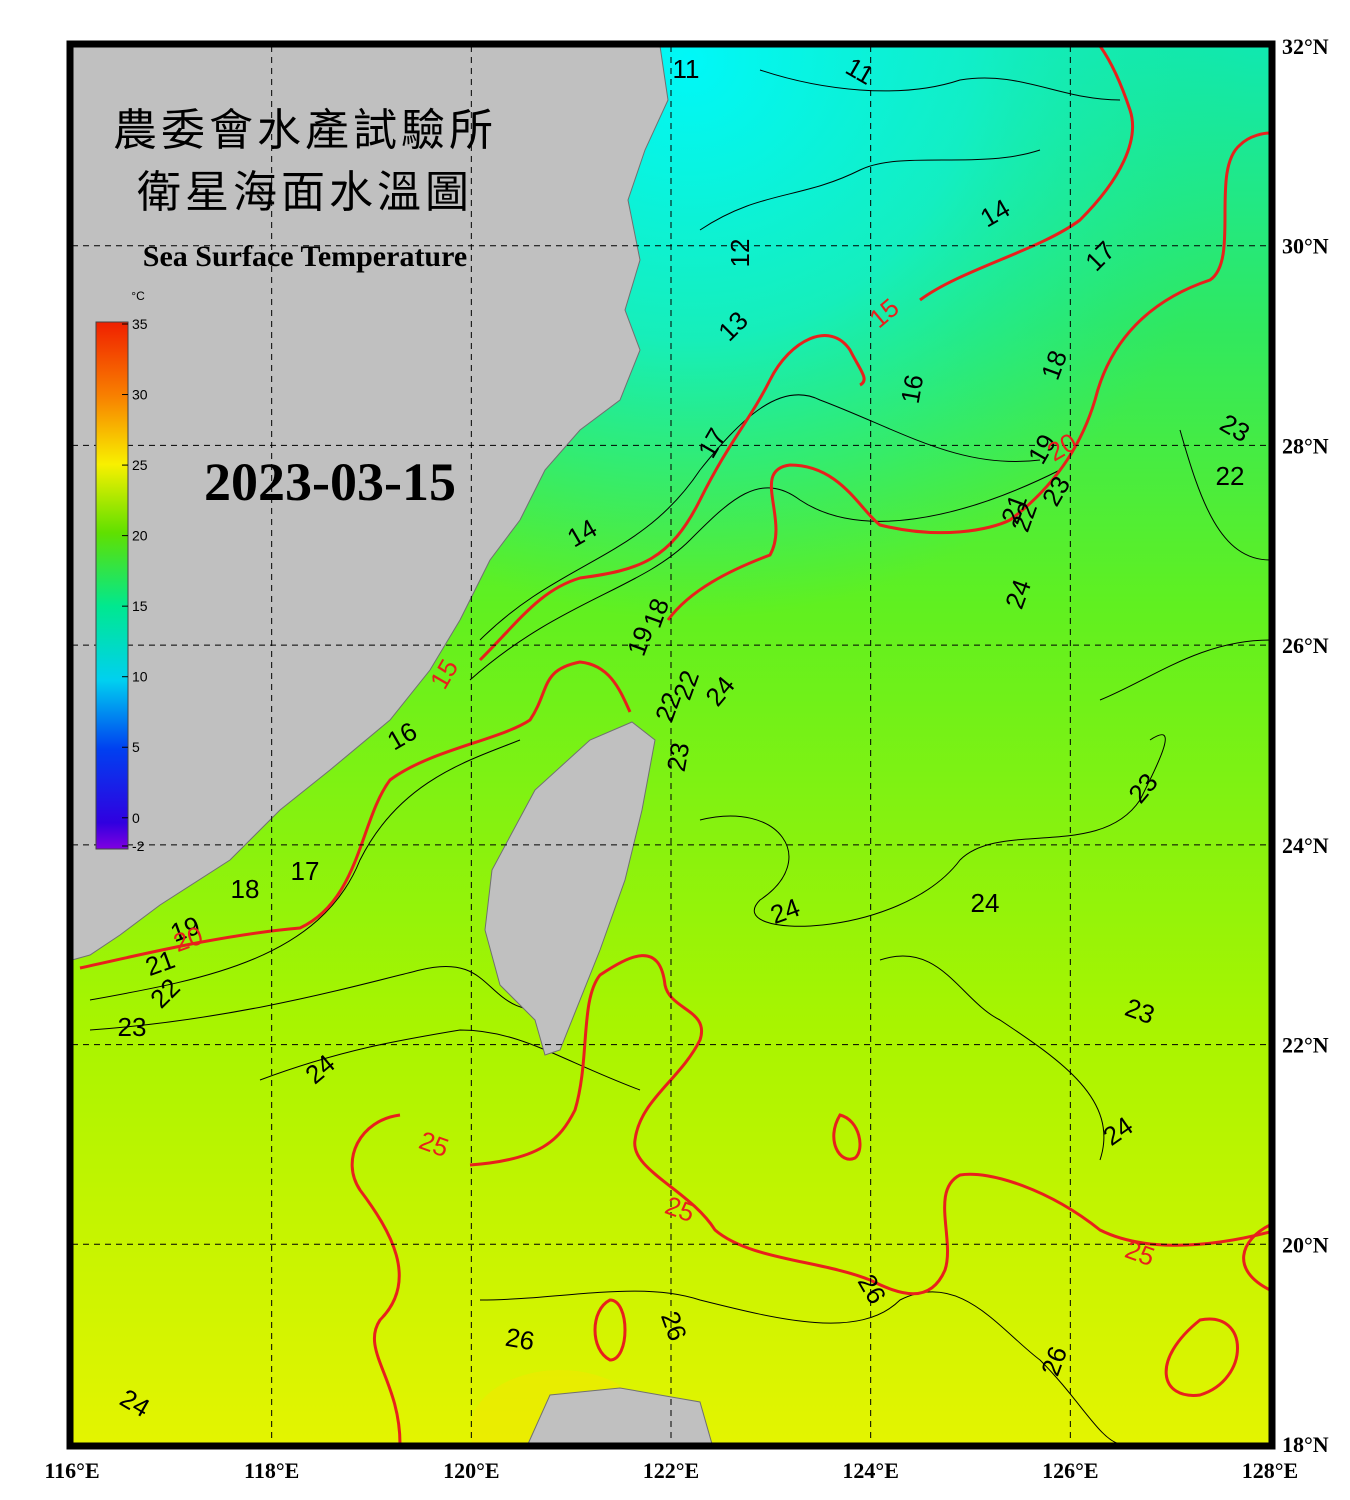 This screenshot has width=1350, height=1500. I want to click on x-tick-label: 126°E, so click(1070, 1470).